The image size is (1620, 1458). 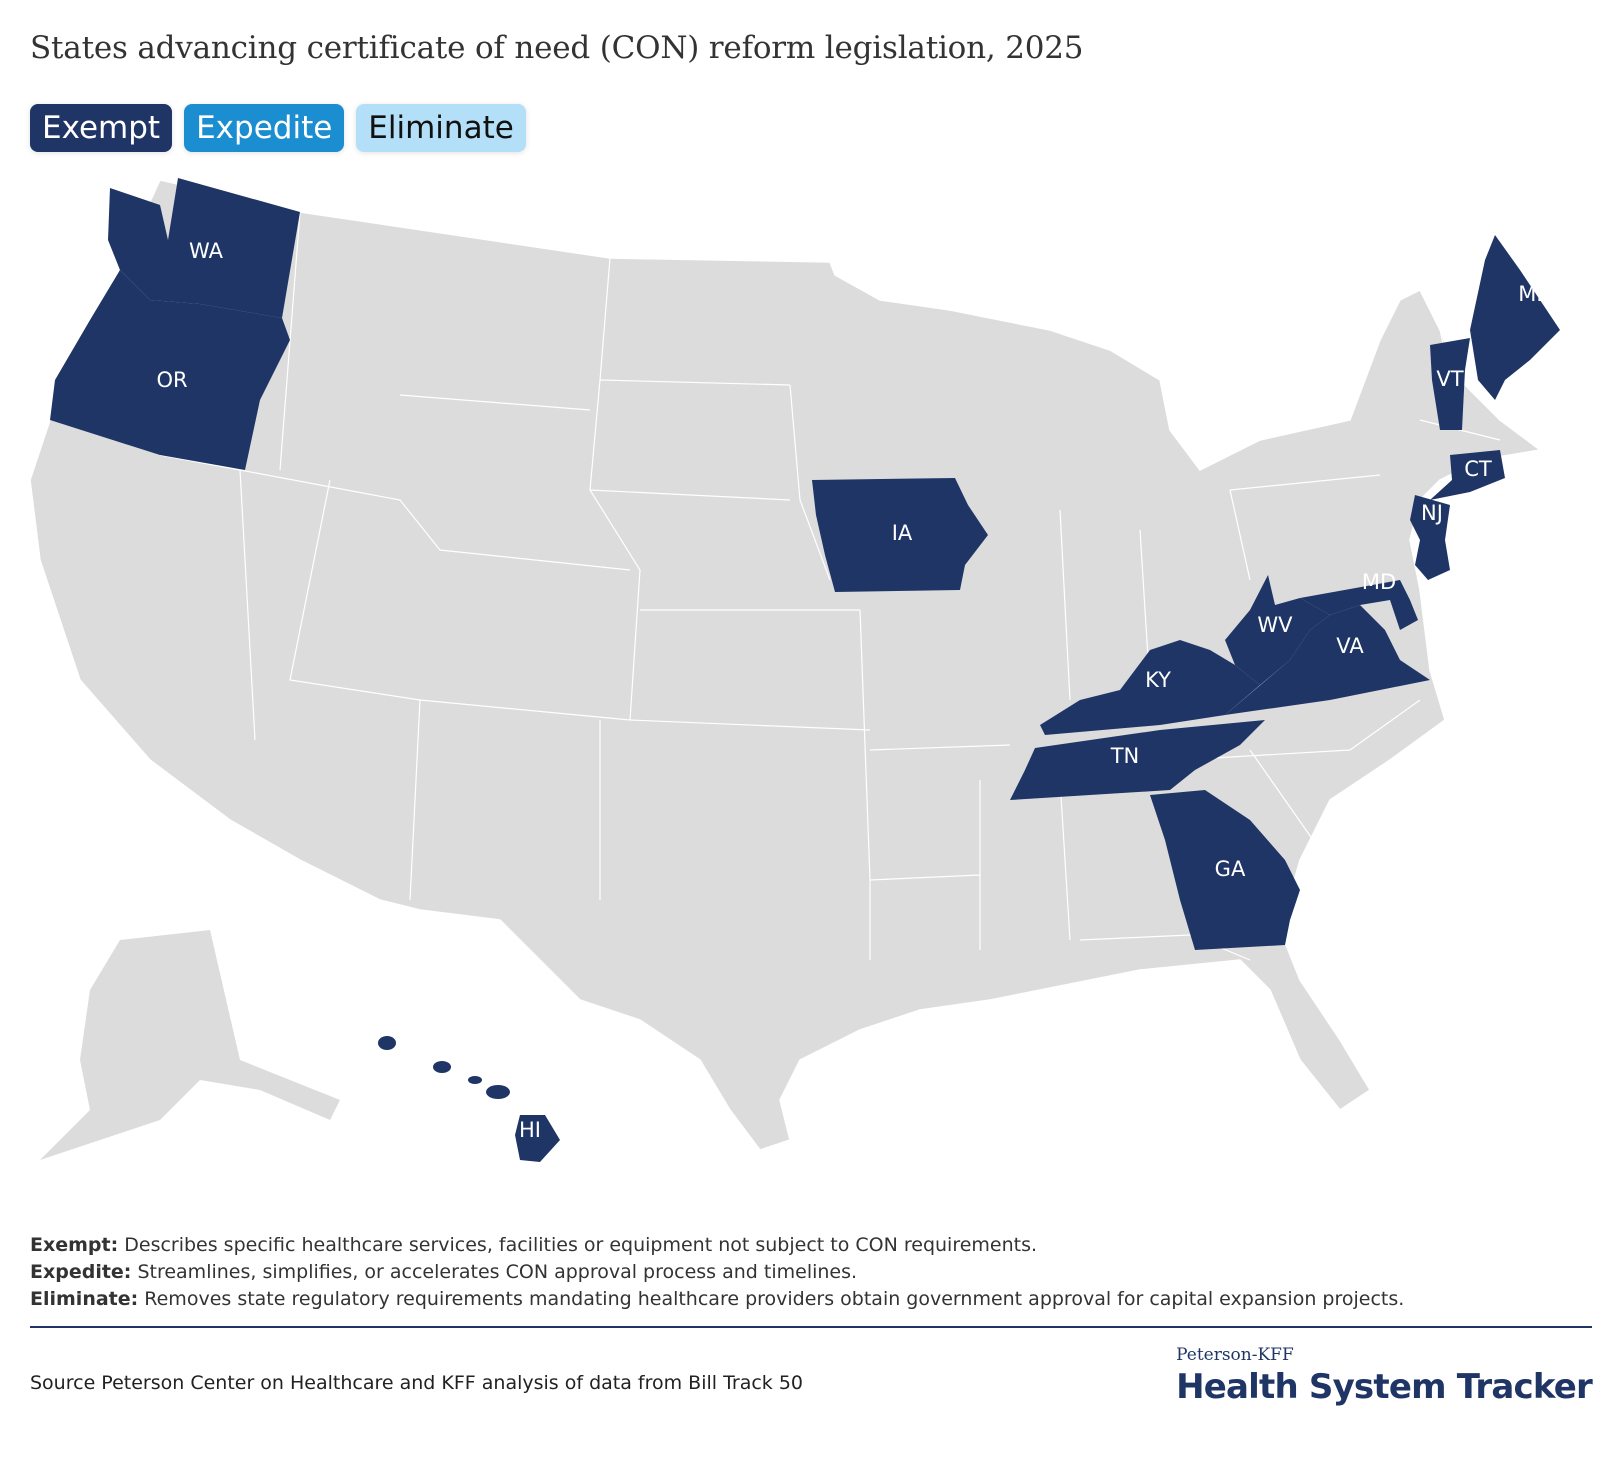 I want to click on legend-tabs: Exempt Expedite Eliminate, so click(x=278, y=128).